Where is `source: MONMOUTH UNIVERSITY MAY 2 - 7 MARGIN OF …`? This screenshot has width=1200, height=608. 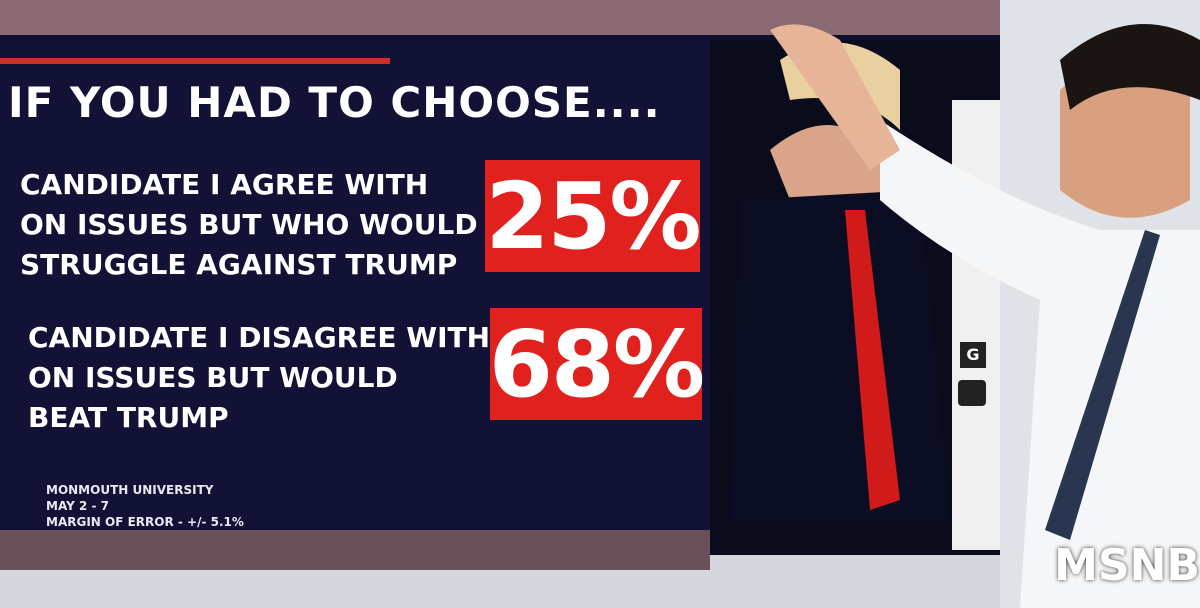
source: MONMOUTH UNIVERSITY MAY 2 - 7 MARGIN OF … is located at coordinates (145, 506).